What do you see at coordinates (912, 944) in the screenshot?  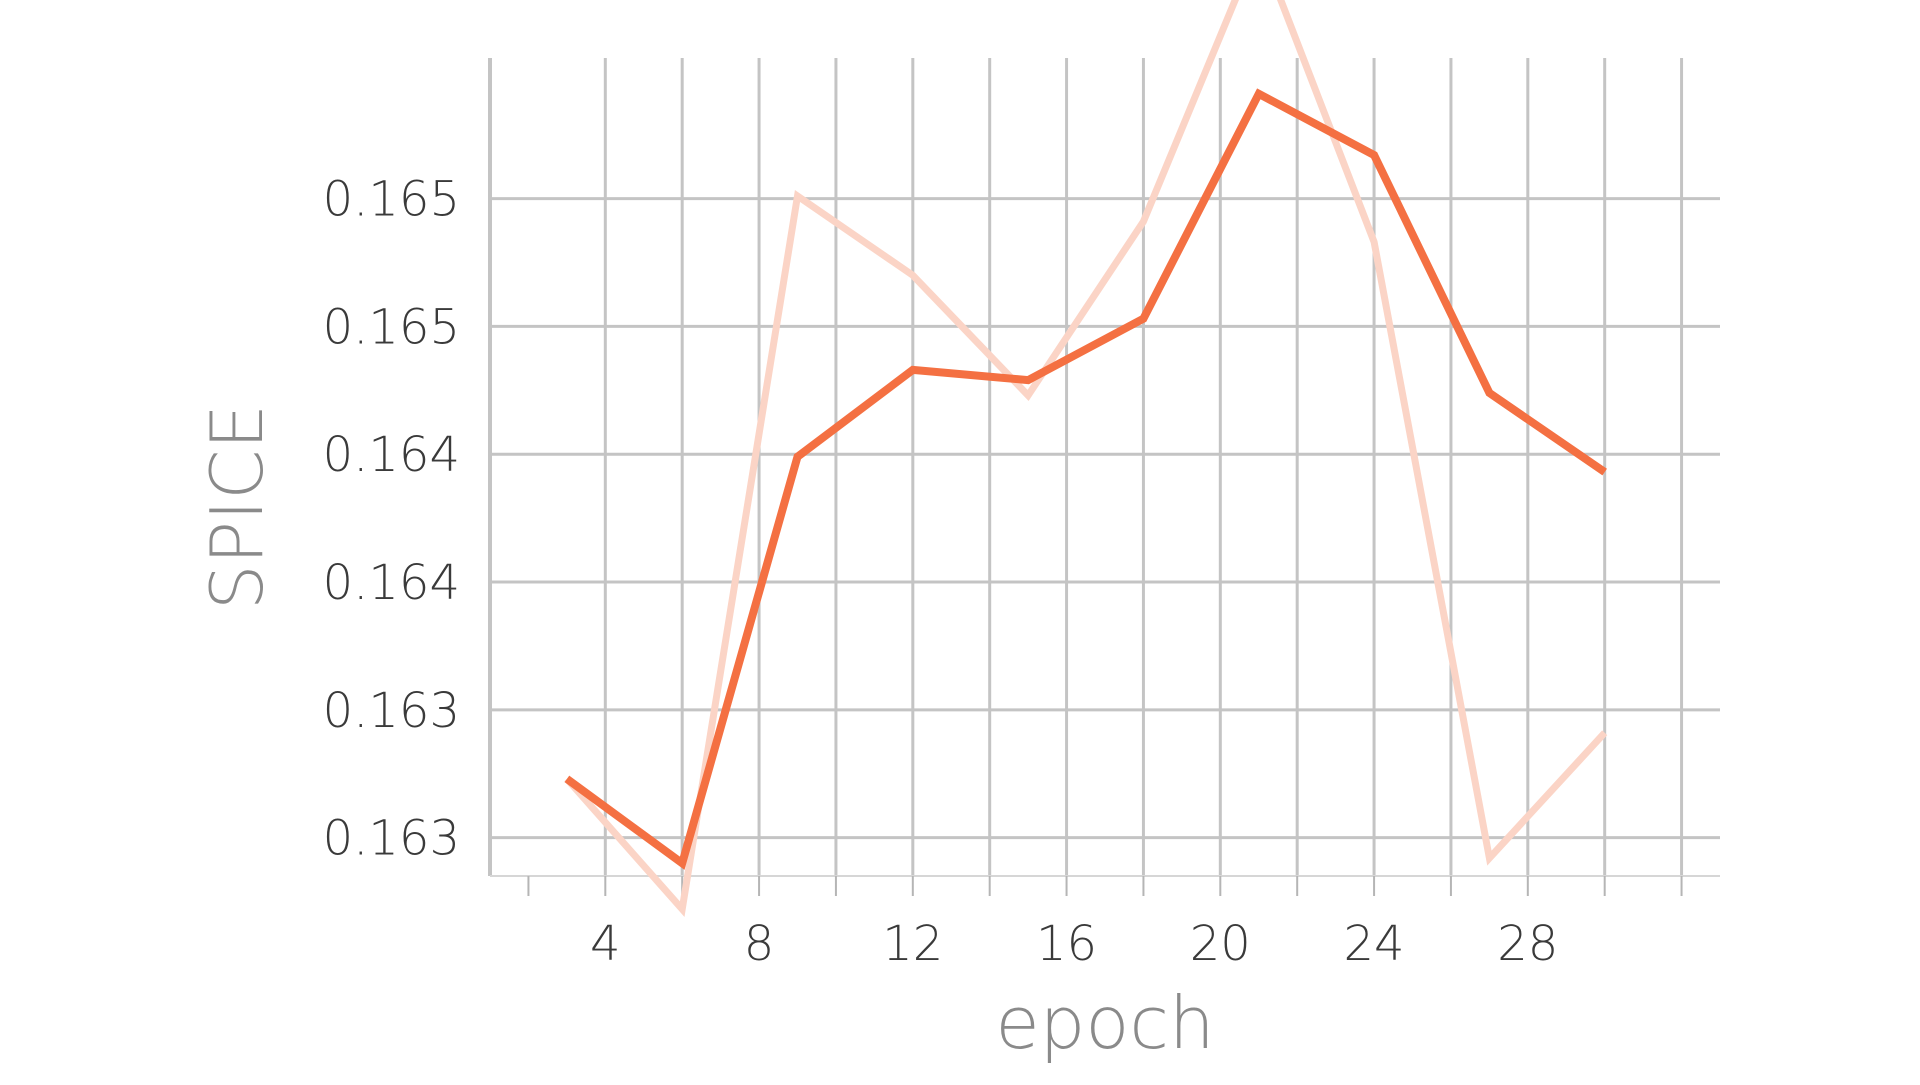 I see `x-tick-label: 12` at bounding box center [912, 944].